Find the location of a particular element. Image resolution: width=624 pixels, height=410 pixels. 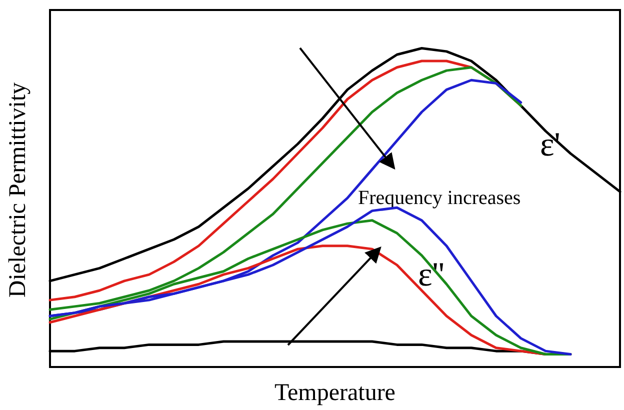

annotation: ε'' is located at coordinates (431, 275).